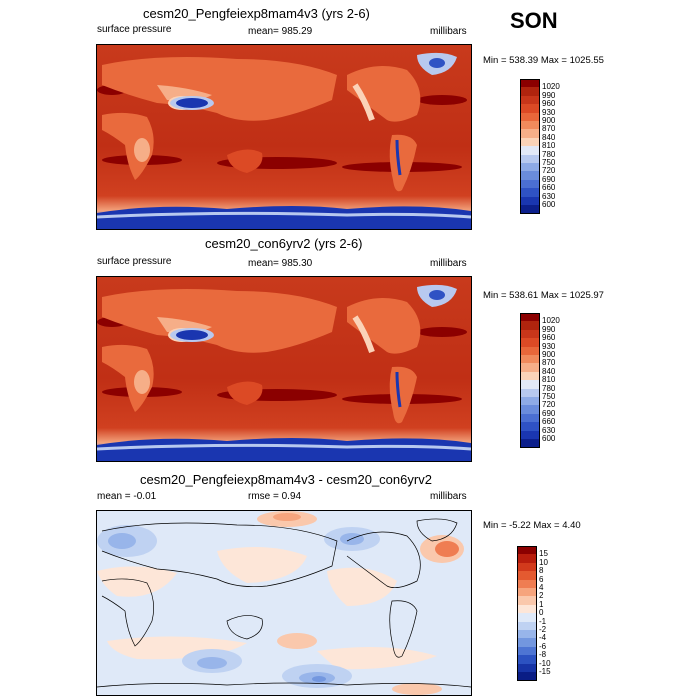 The image size is (700, 700). I want to click on panel3-coastlines, so click(284, 603).